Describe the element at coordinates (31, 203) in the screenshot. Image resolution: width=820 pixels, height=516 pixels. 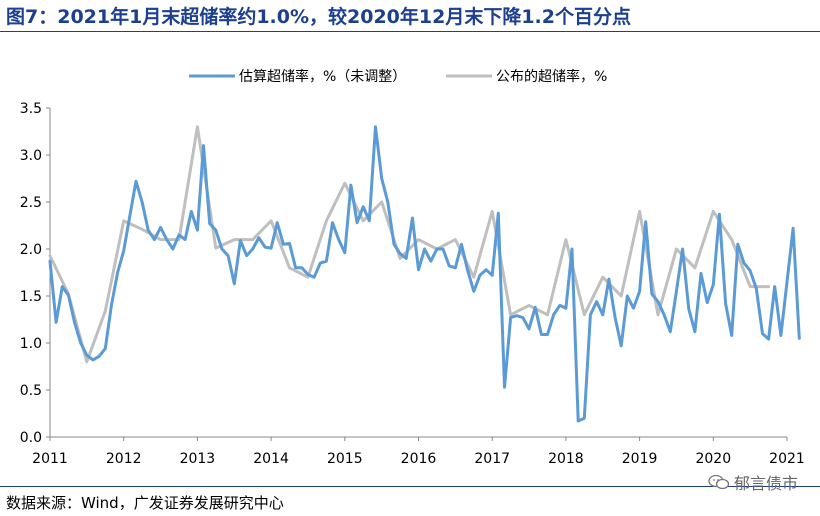
I see `y-tick-label: 2.5` at that location.